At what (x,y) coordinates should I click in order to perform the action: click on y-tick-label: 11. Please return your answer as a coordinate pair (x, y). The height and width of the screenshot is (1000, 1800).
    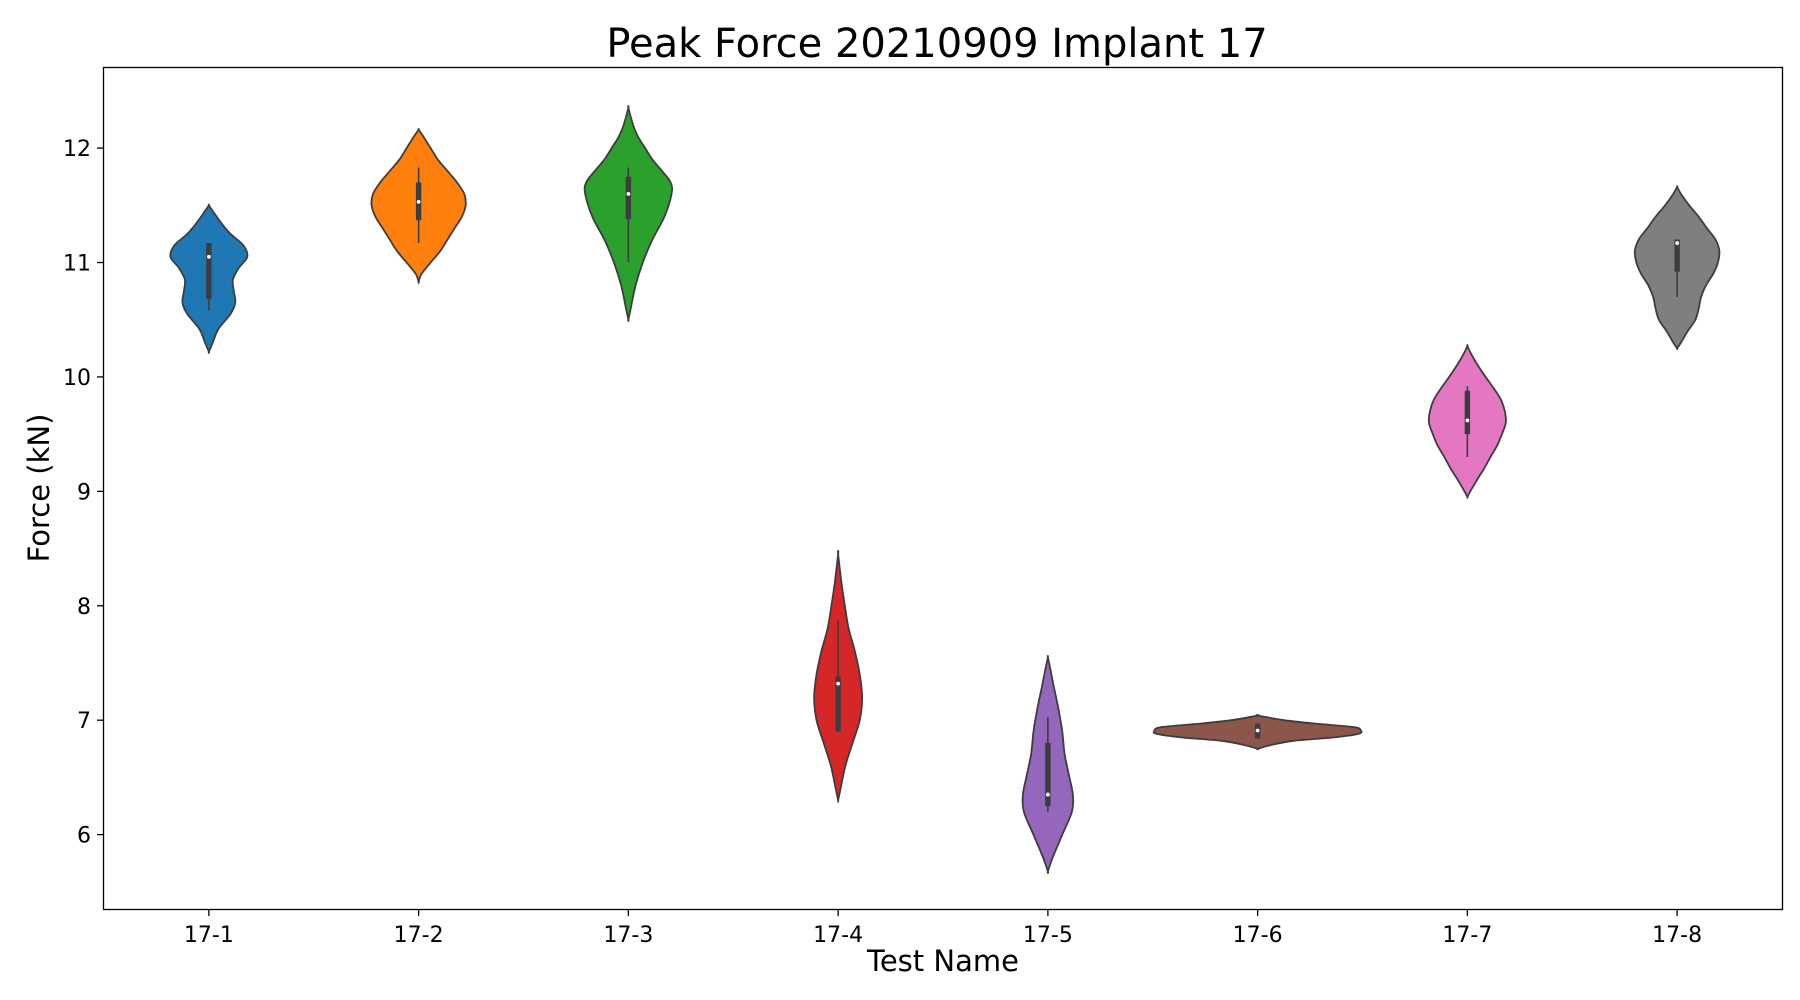
    Looking at the image, I should click on (77, 264).